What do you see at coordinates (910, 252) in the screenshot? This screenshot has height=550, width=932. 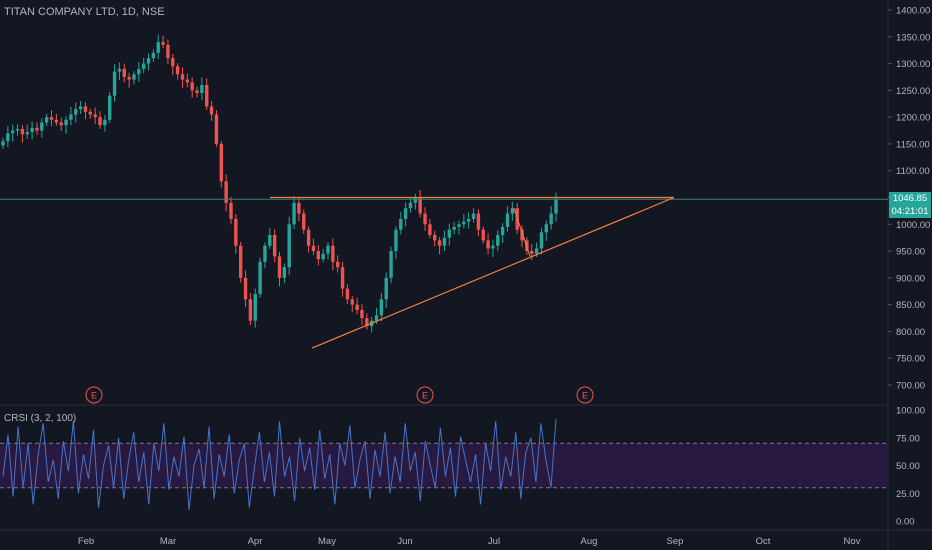 I see `price-tick-label: 950.00` at bounding box center [910, 252].